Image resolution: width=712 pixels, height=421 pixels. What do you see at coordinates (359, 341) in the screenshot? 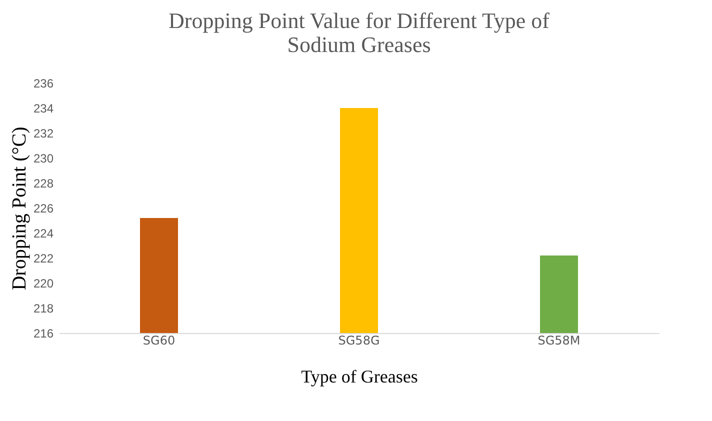
I see `x-tick-label: SG58G` at bounding box center [359, 341].